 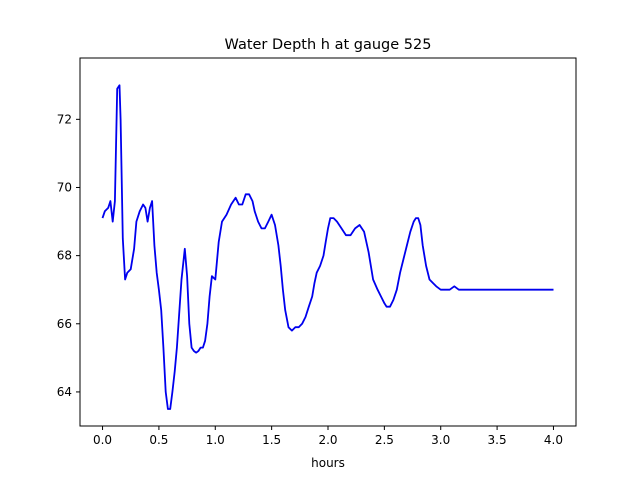 I want to click on x-axis-title: hours, so click(x=328, y=463).